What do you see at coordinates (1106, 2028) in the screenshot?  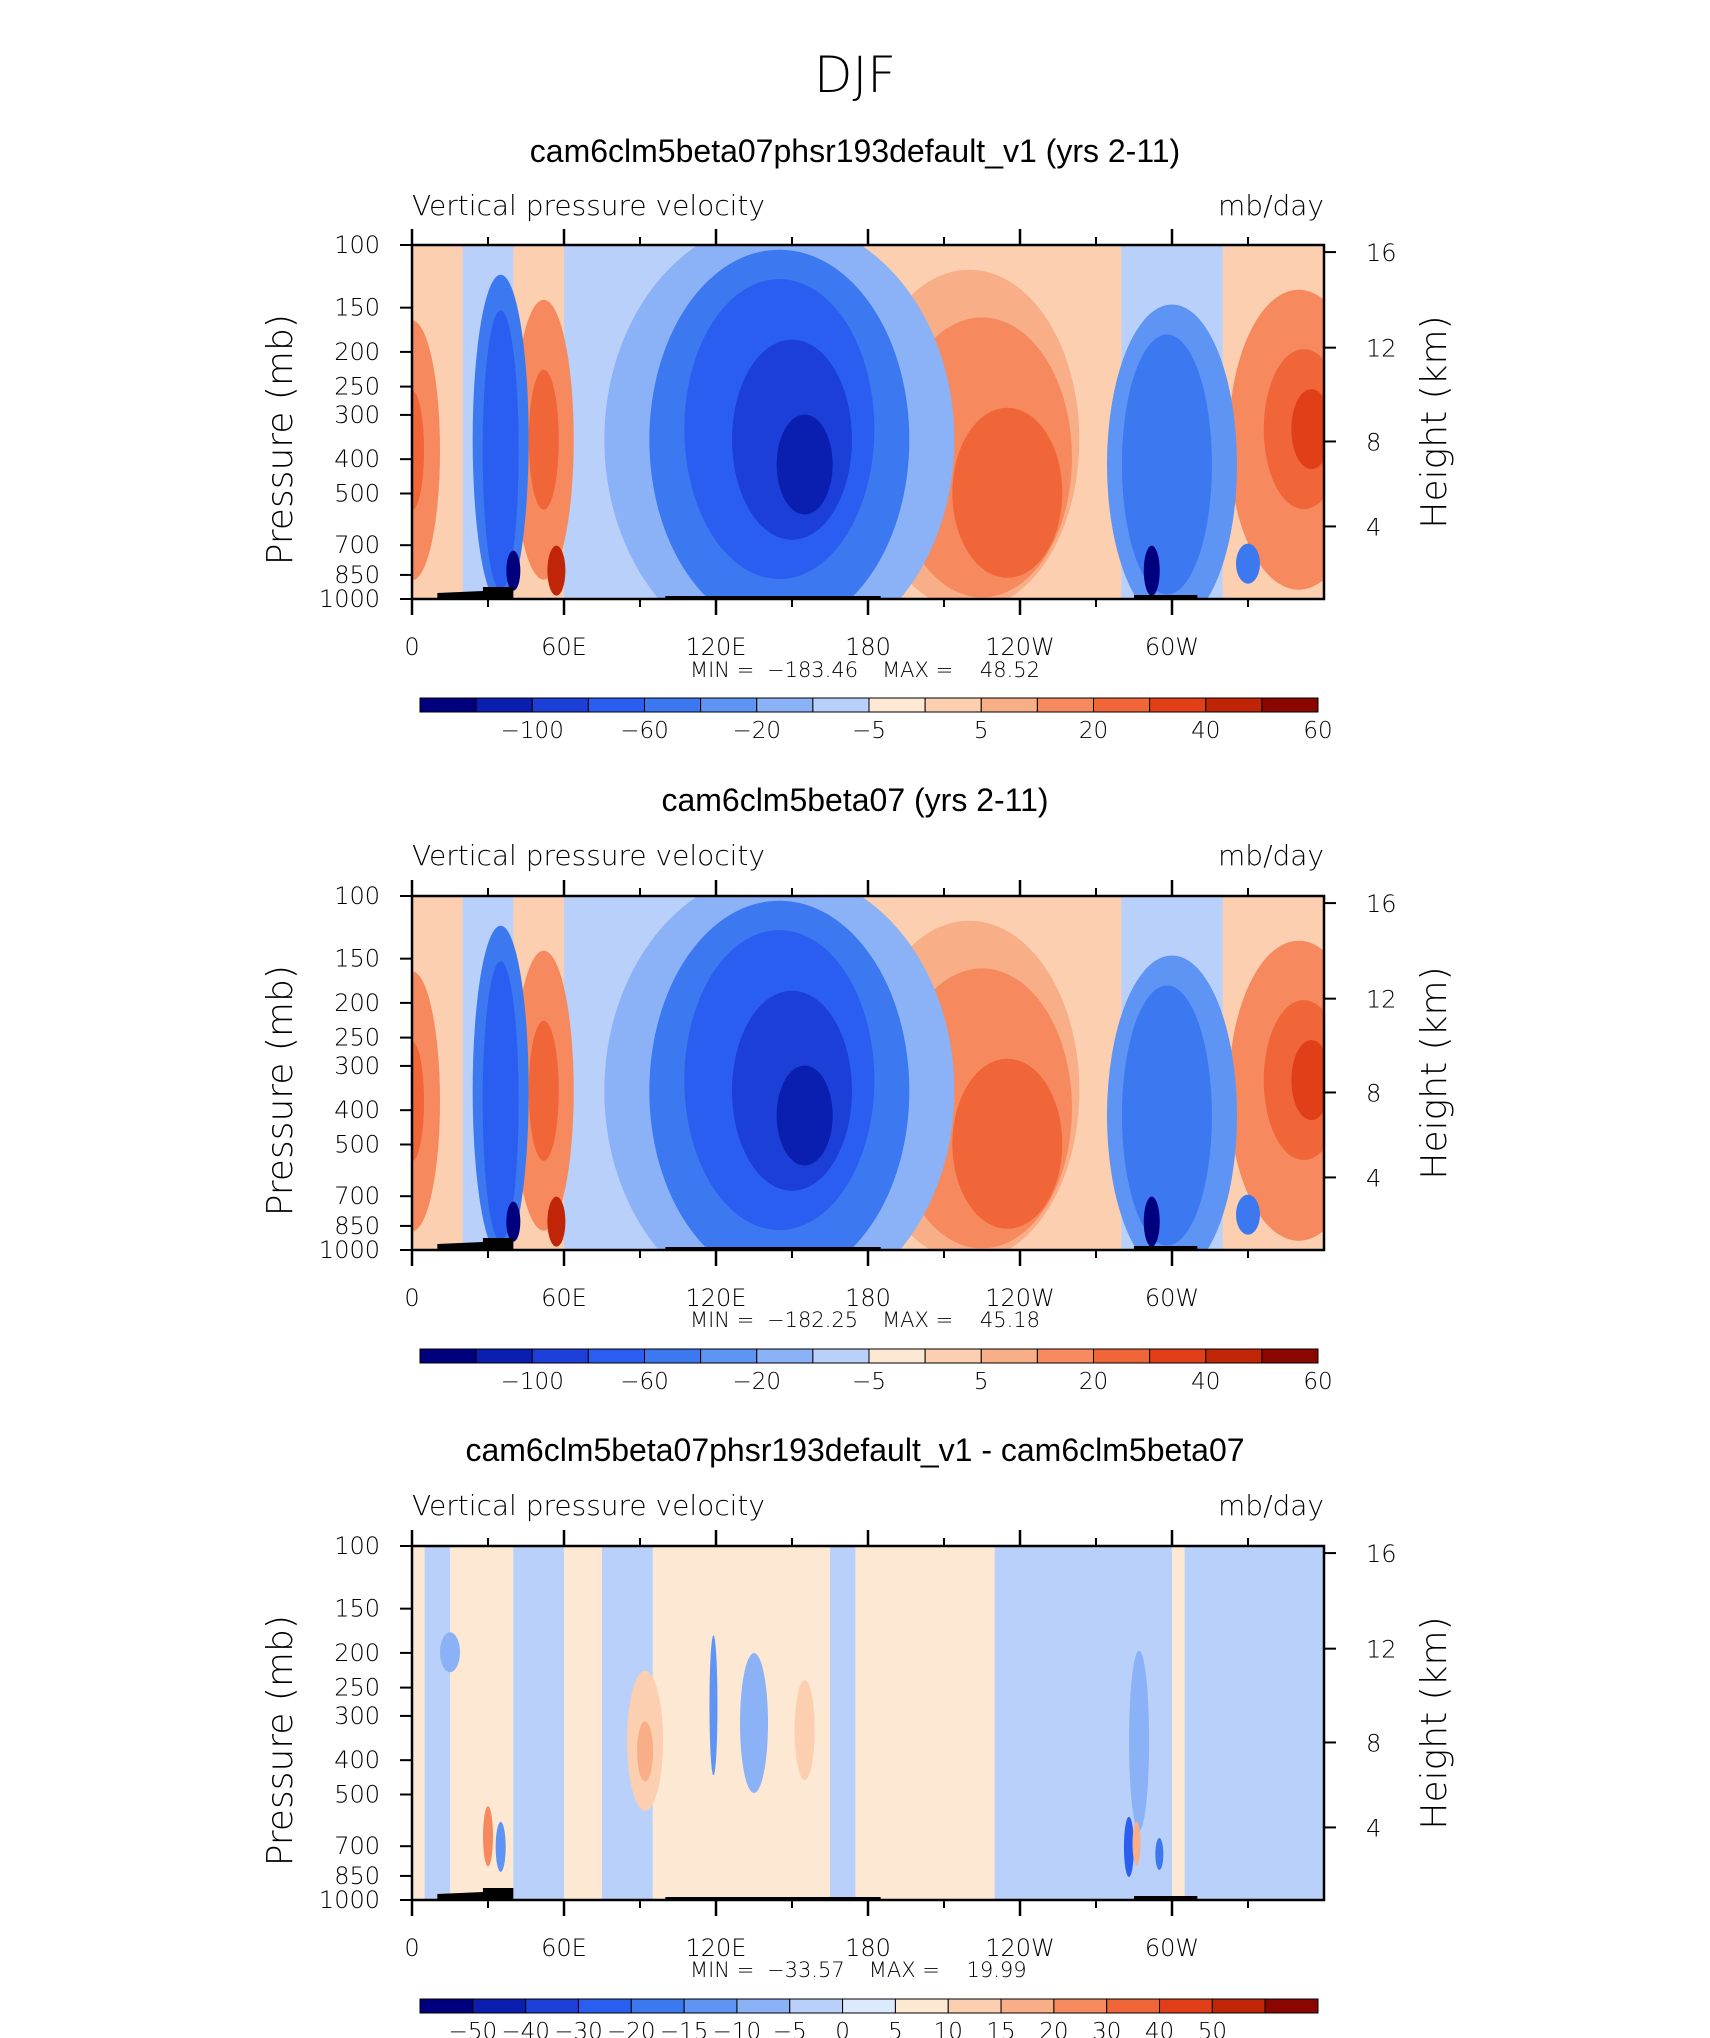 I see `colorbar-label: 30` at bounding box center [1106, 2028].